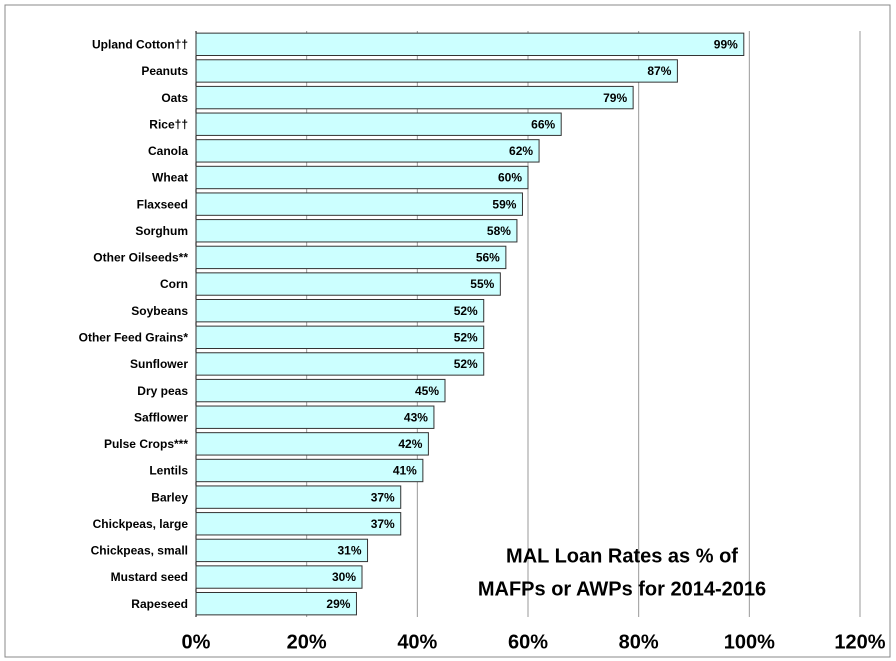  What do you see at coordinates (350, 551) in the screenshot?
I see `data-label: 31%` at bounding box center [350, 551].